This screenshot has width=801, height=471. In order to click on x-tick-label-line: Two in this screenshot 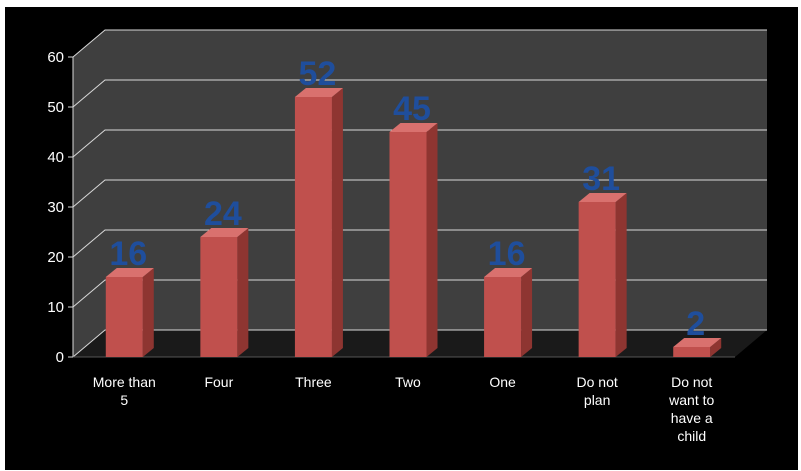, I will do `click(408, 382)`.